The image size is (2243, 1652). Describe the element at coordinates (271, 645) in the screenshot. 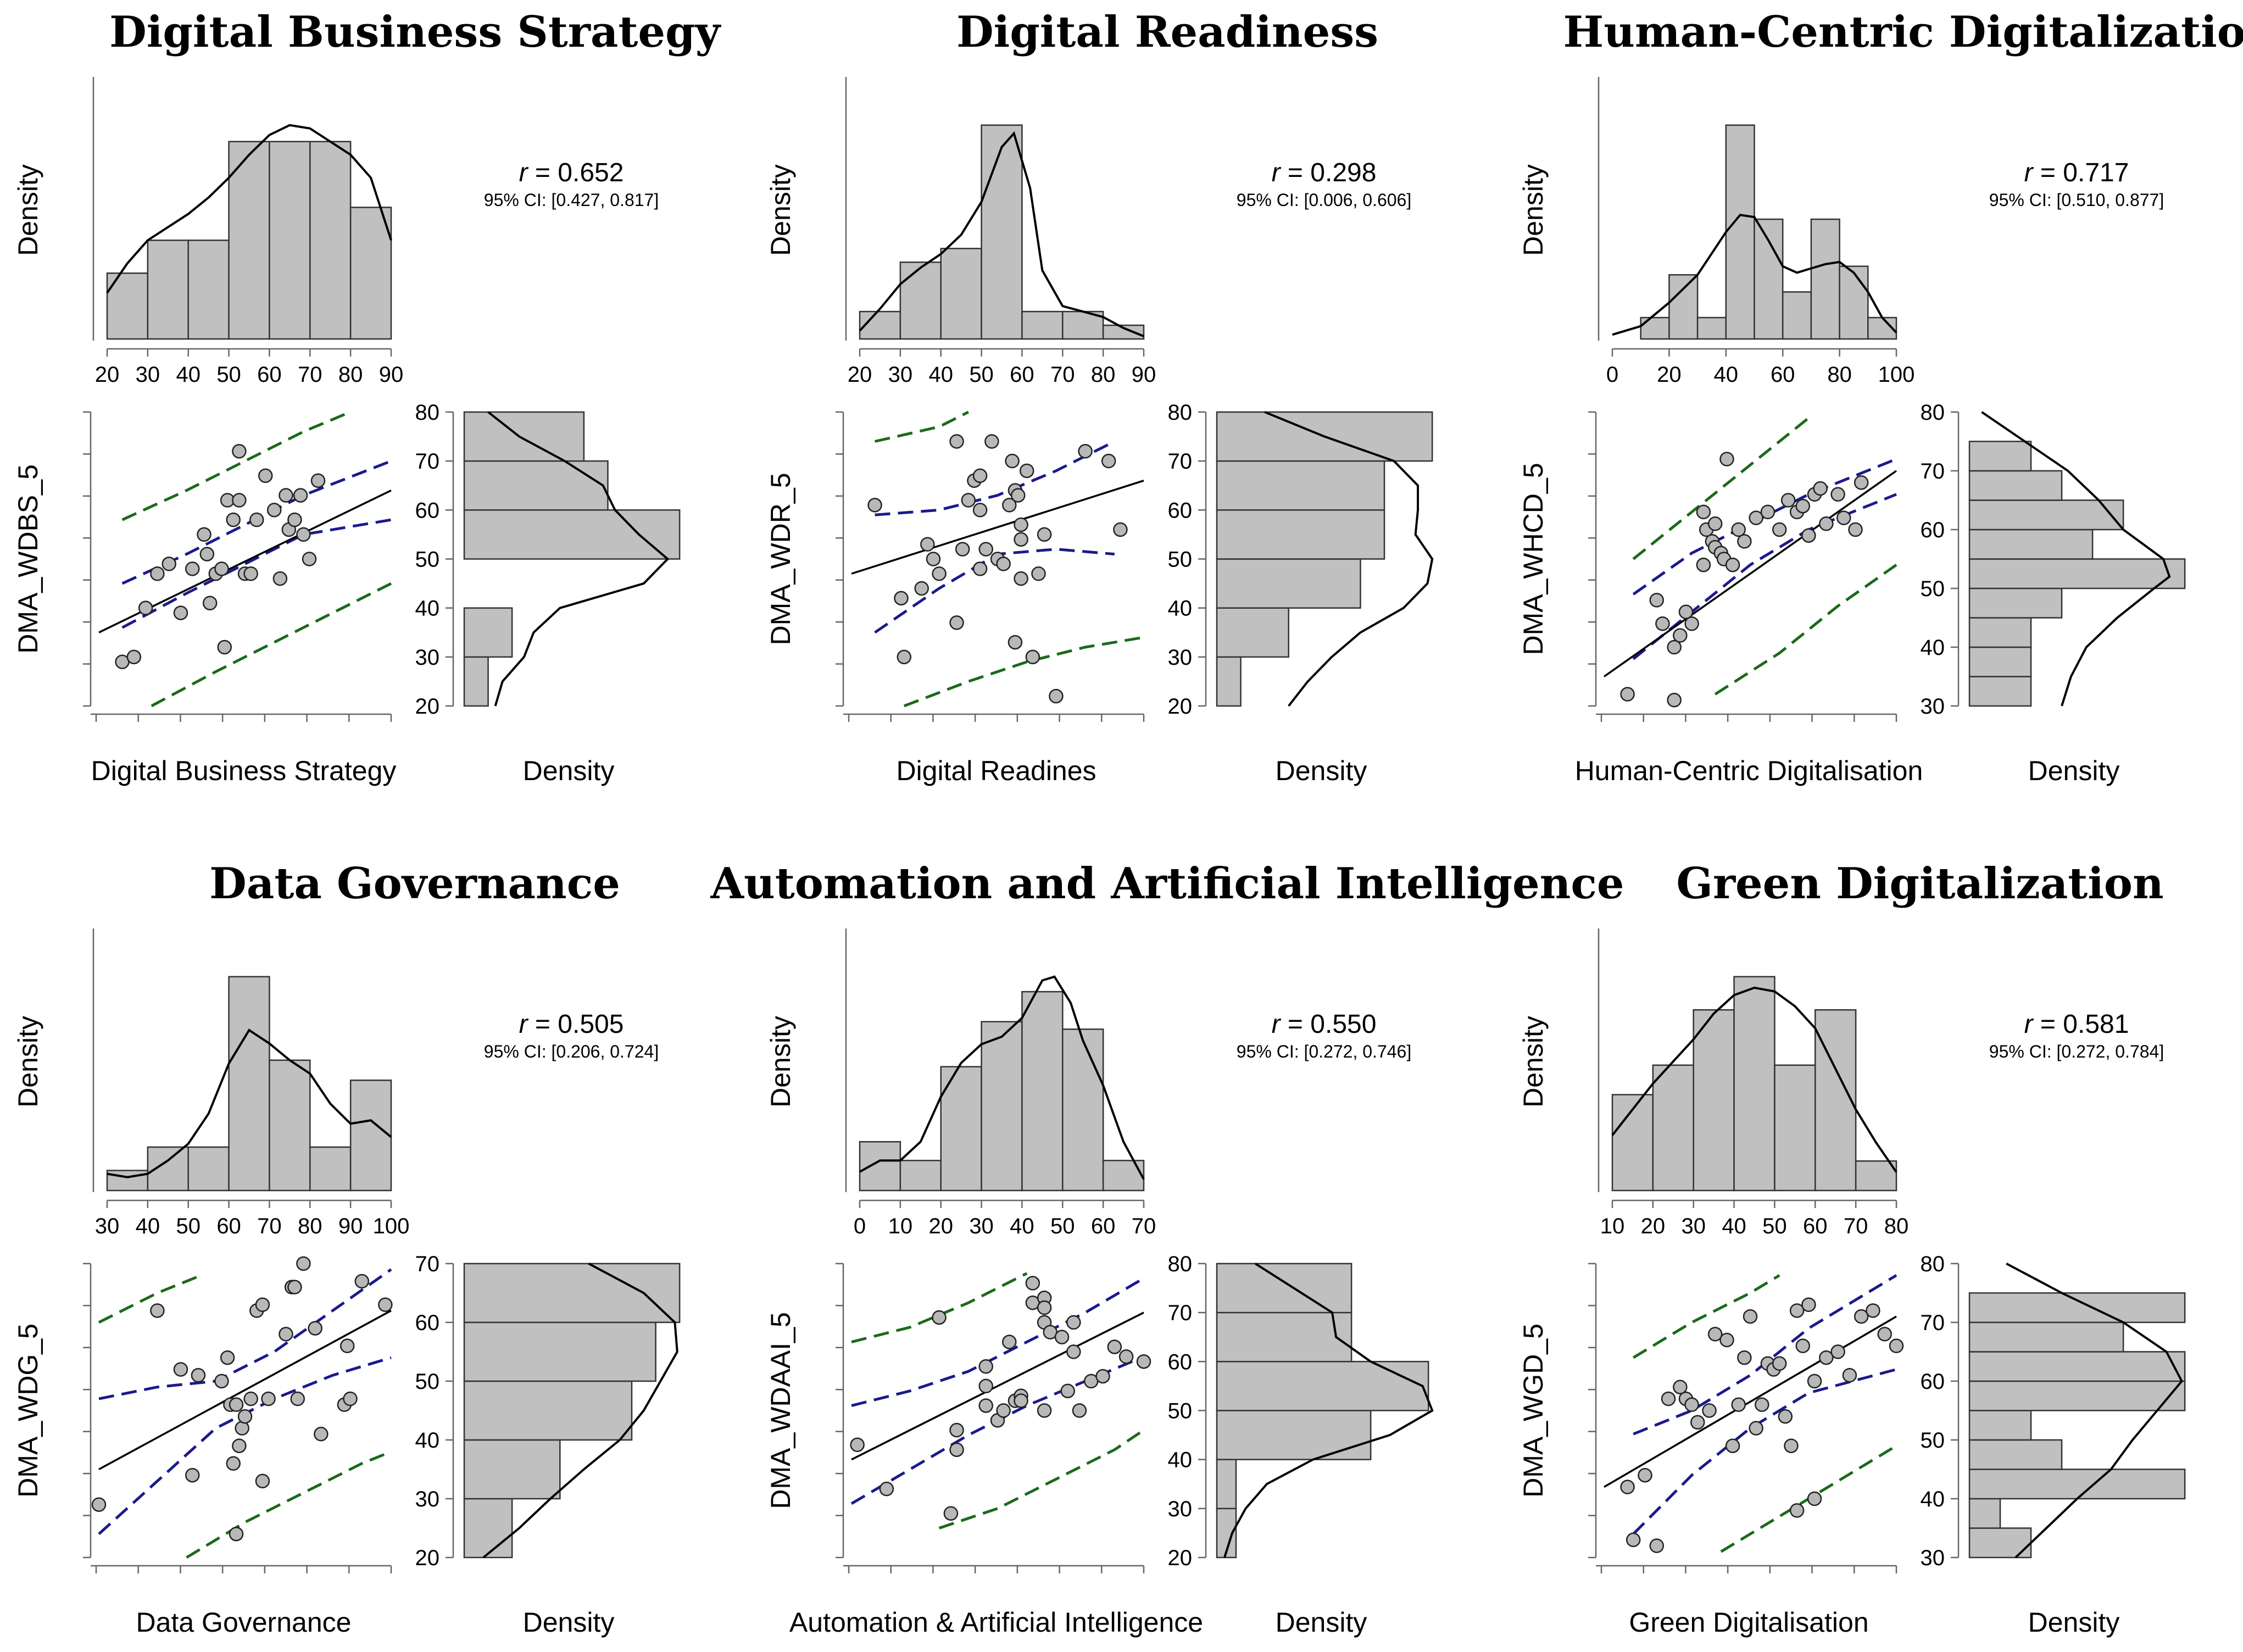

I see `prediction-interval-lower` at that location.